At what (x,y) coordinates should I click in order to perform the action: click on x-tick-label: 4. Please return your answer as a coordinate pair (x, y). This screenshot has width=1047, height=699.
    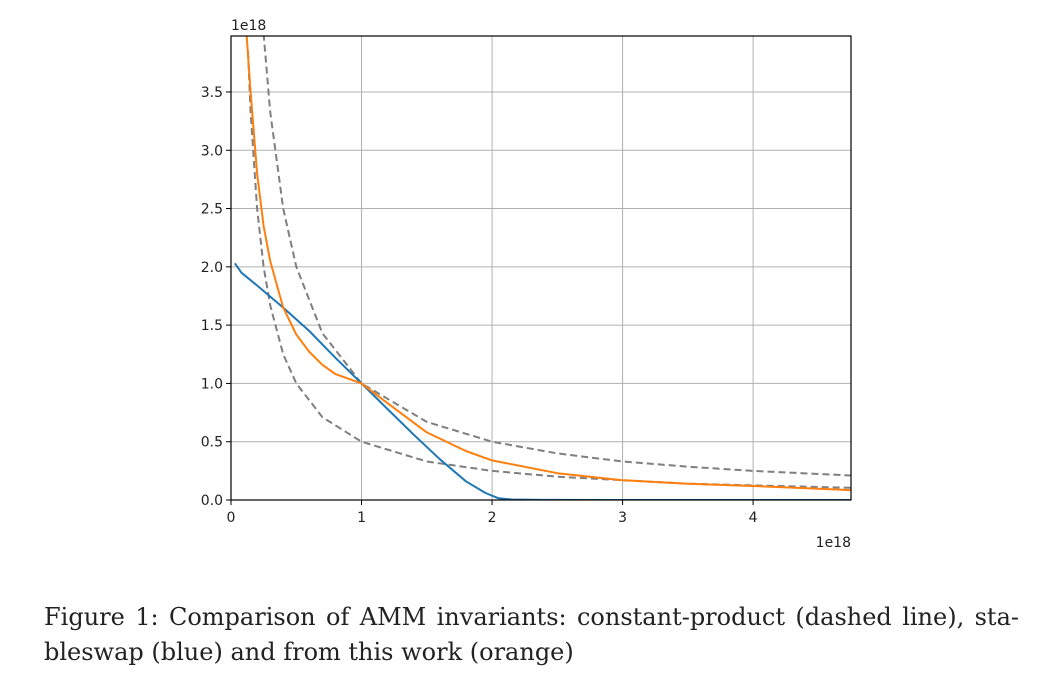
    Looking at the image, I should click on (753, 518).